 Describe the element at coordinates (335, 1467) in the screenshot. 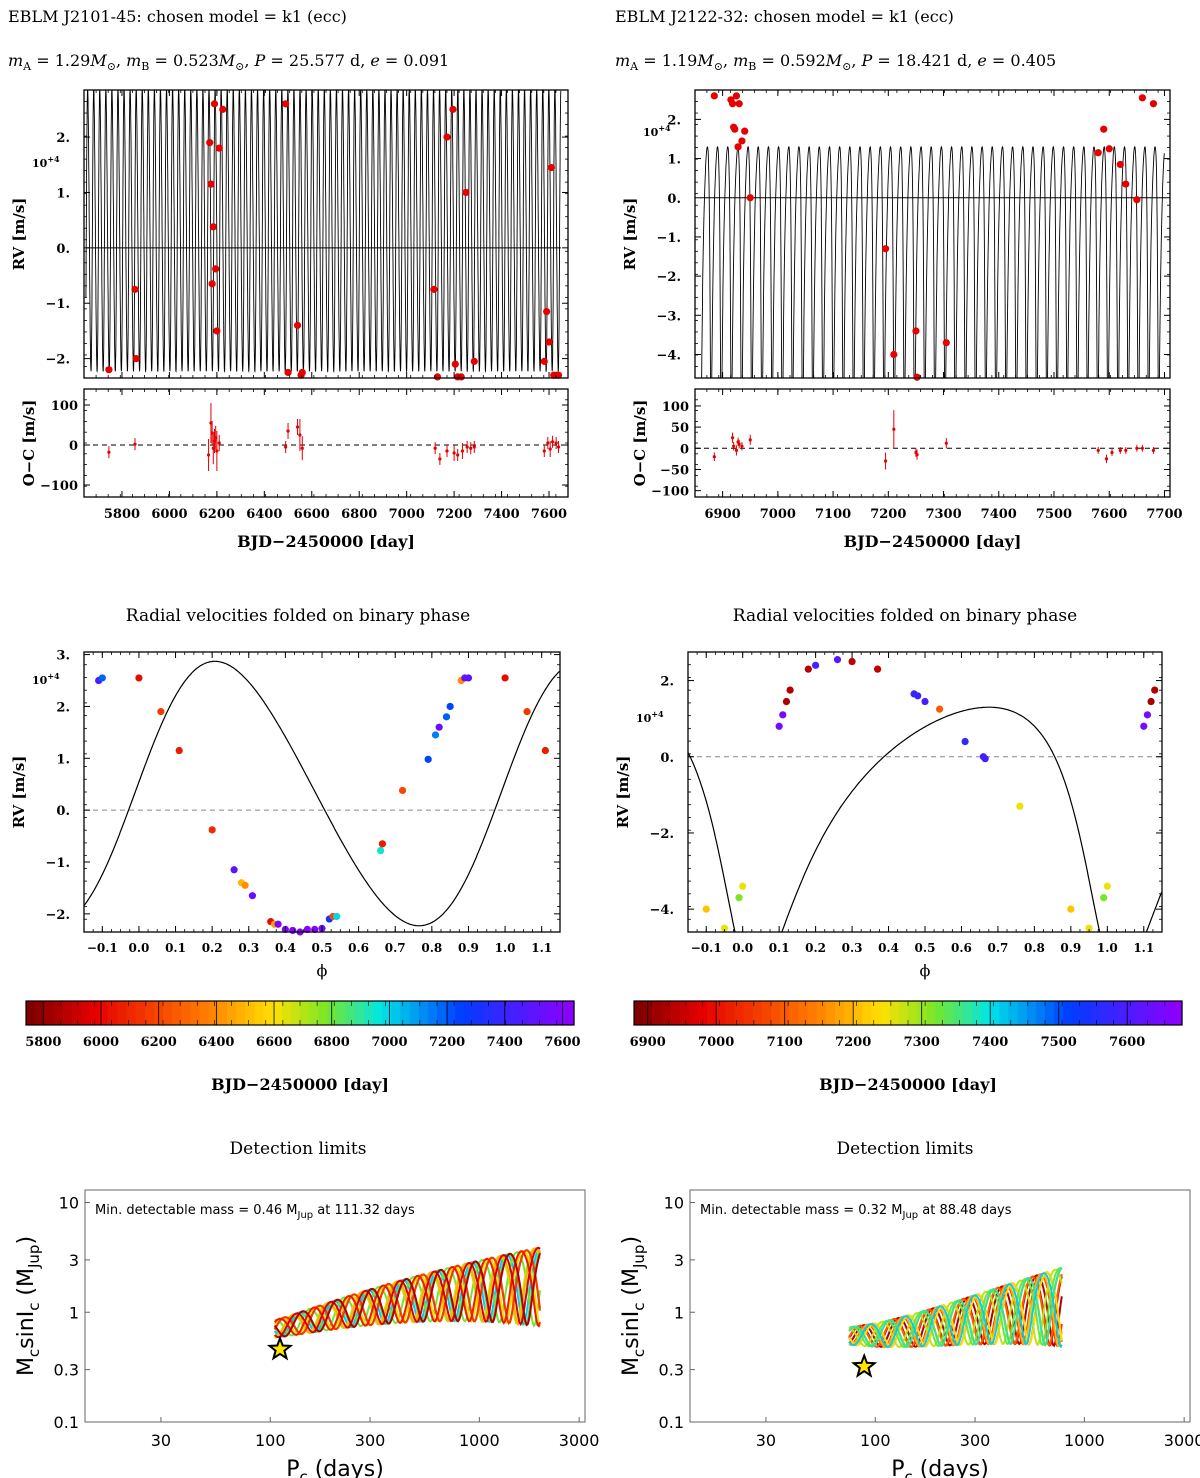

I see `x-axis-label: Pc (days)` at that location.